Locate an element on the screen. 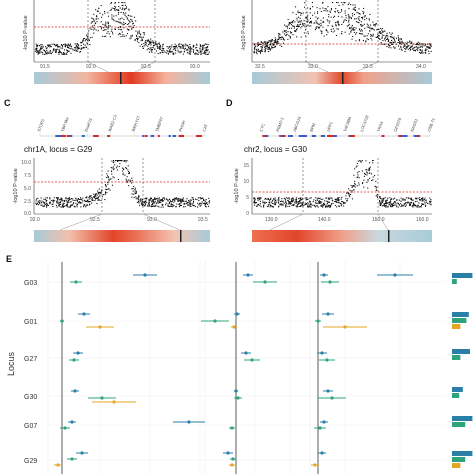  forest-point is located at coordinates (84, 314).